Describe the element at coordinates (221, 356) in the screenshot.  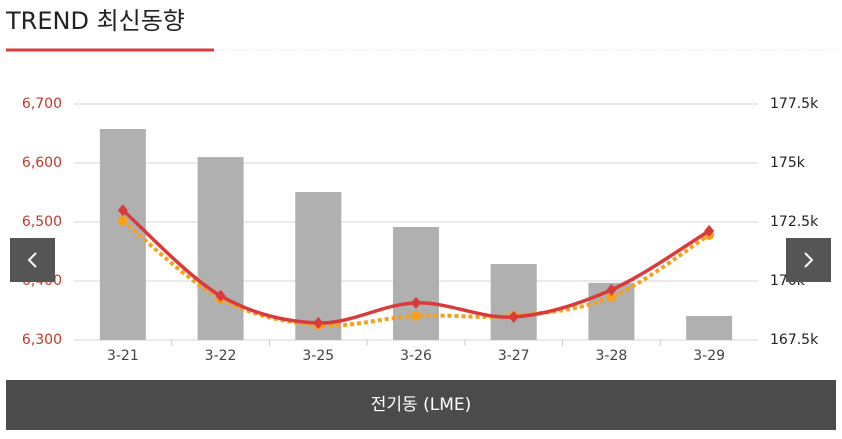
I see `x-tick-label: 3-22` at that location.